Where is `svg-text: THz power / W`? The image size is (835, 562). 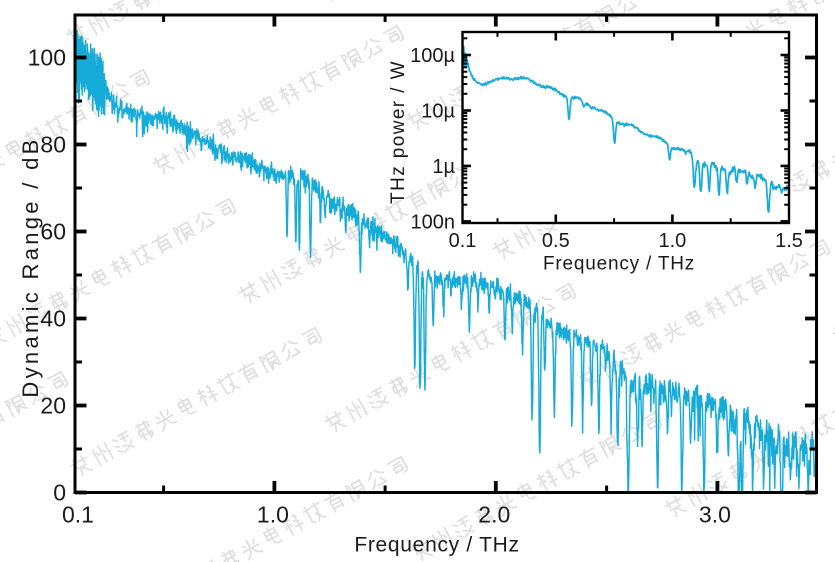 svg-text: THz power / W is located at coordinates (398, 132).